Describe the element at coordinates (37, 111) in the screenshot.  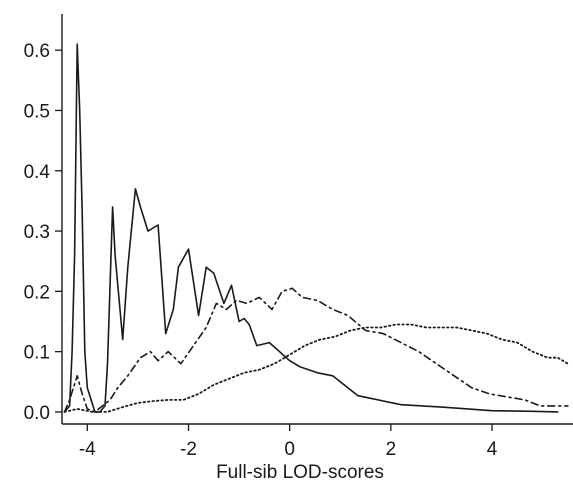
I see `y-tick-label: 0.5` at that location.